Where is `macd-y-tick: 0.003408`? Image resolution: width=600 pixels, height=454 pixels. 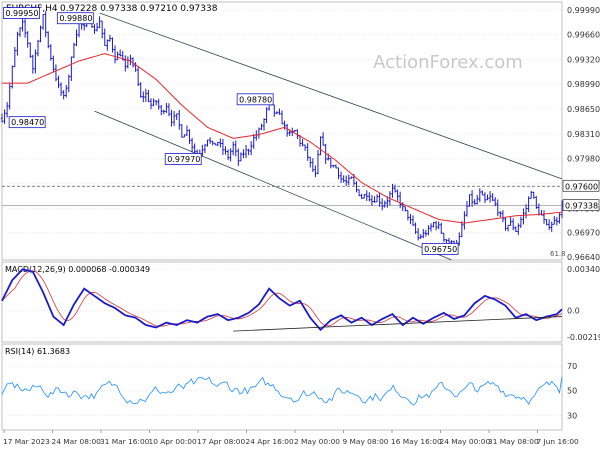 macd-y-tick: 0.003408 is located at coordinates (583, 269).